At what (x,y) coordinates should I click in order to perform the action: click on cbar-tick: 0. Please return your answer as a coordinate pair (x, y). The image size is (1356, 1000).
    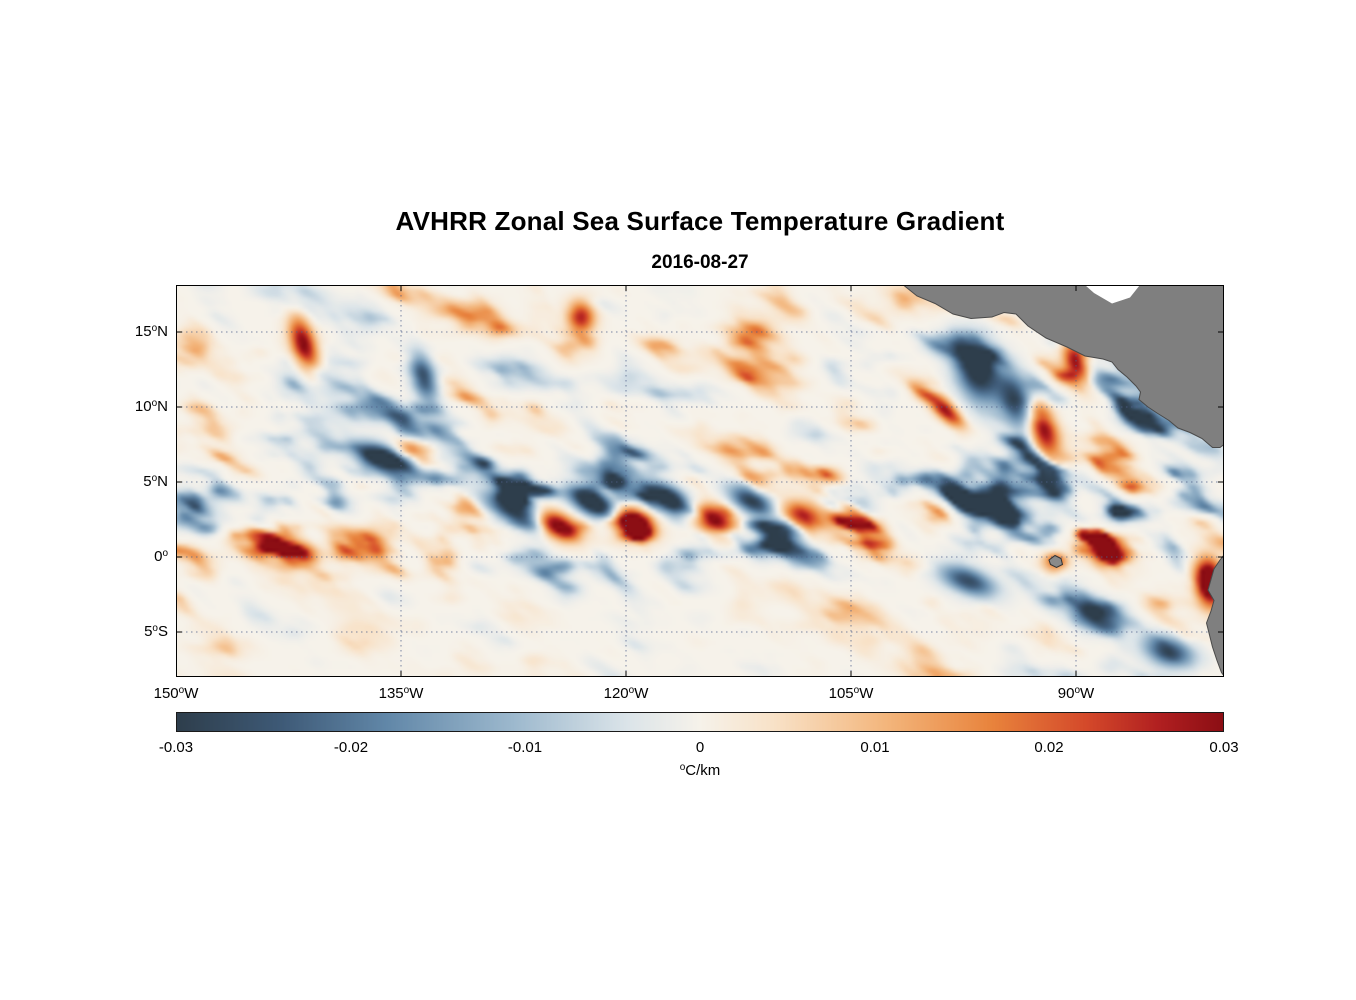
    Looking at the image, I should click on (700, 747).